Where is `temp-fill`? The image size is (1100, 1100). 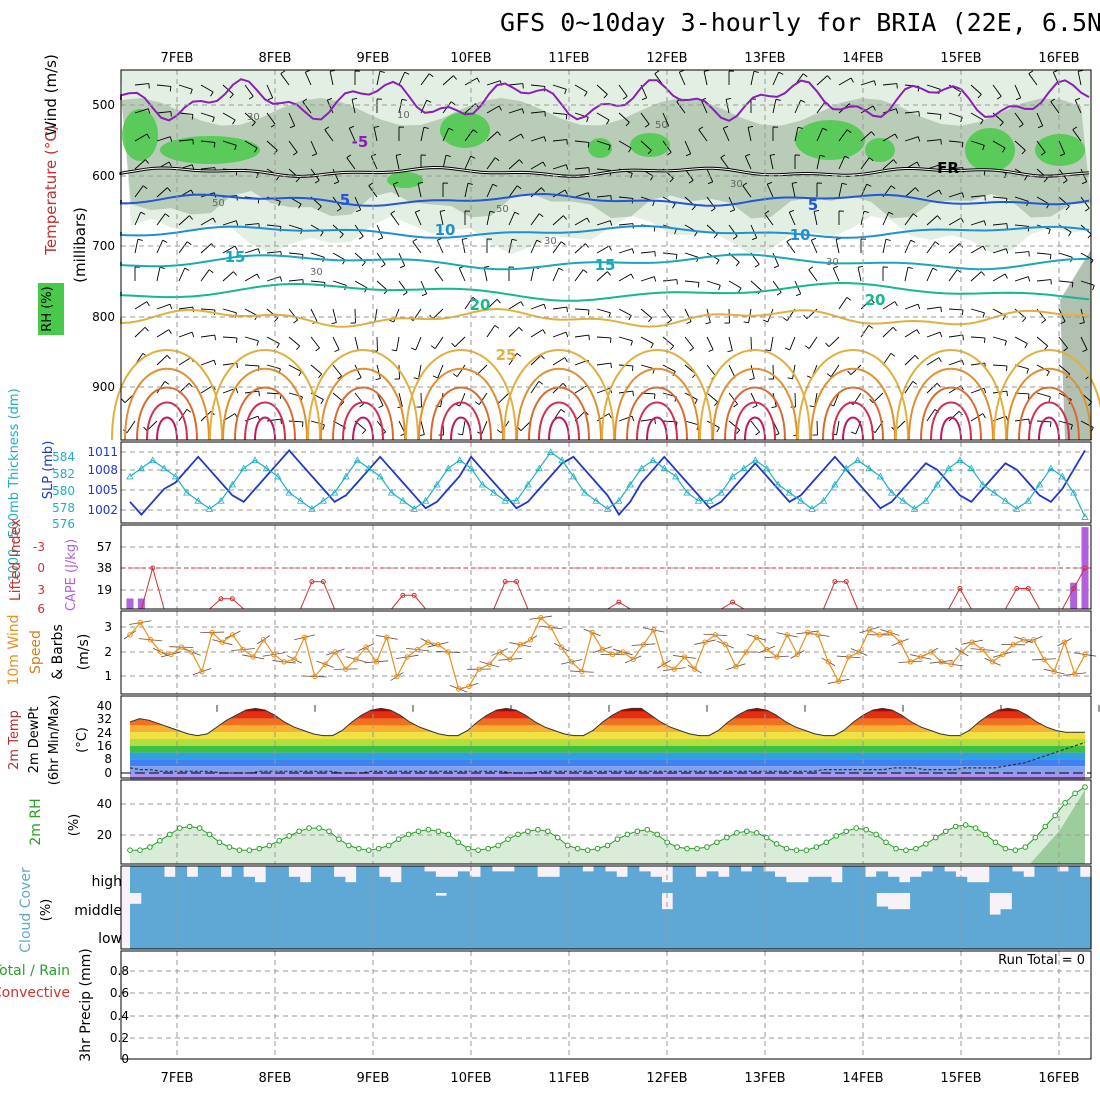
temp-fill is located at coordinates (607, 744).